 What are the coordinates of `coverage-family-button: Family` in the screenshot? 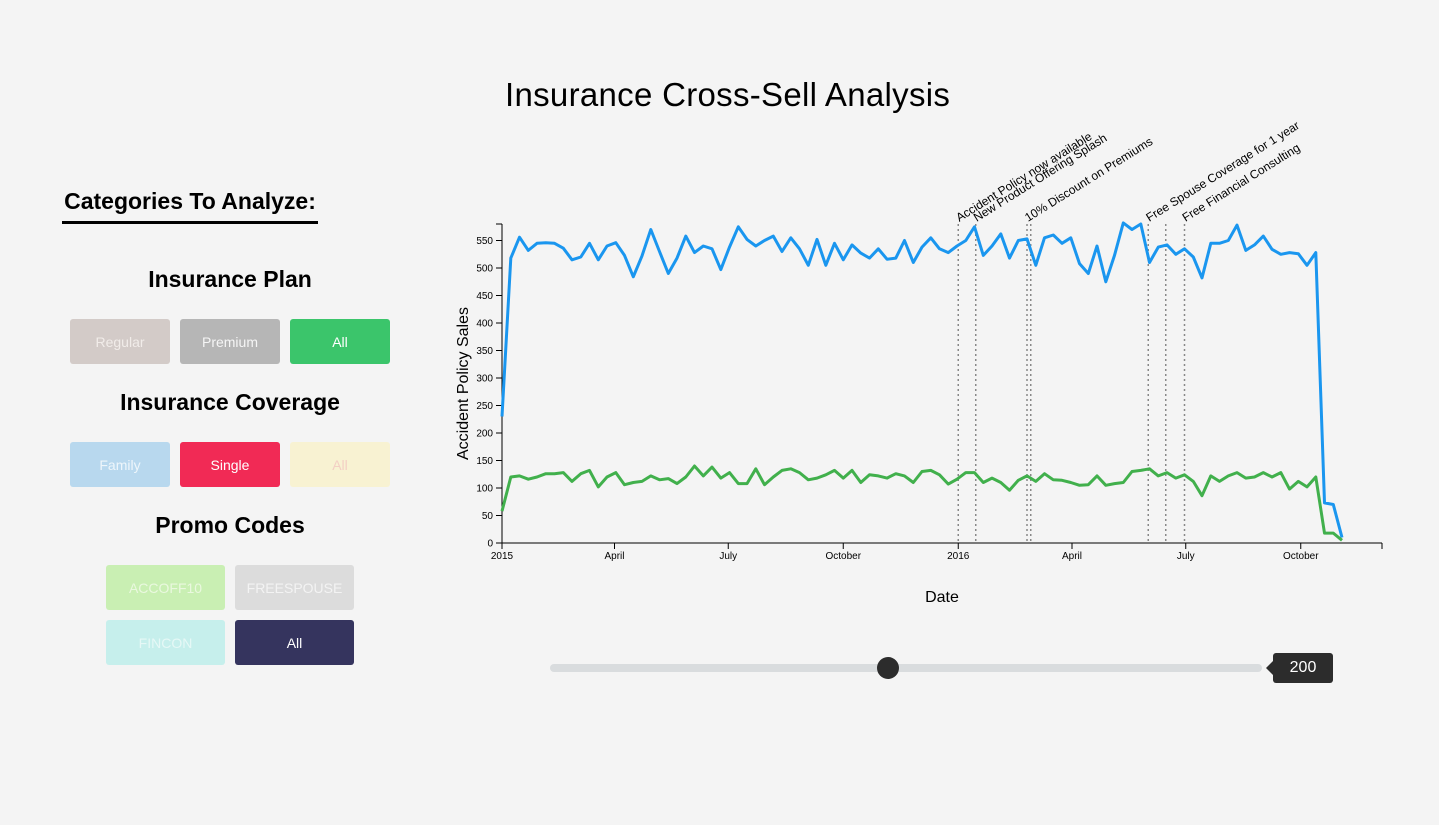 It's located at (120, 464).